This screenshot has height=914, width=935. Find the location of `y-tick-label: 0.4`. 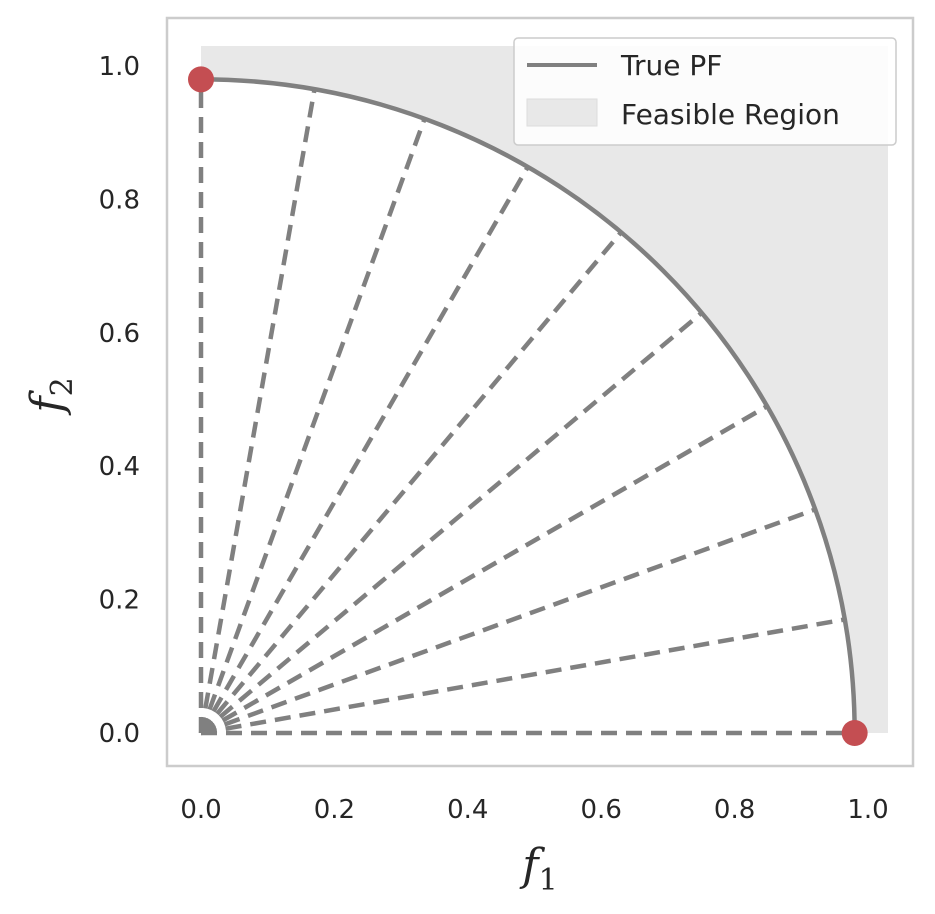

y-tick-label: 0.4 is located at coordinates (119, 467).